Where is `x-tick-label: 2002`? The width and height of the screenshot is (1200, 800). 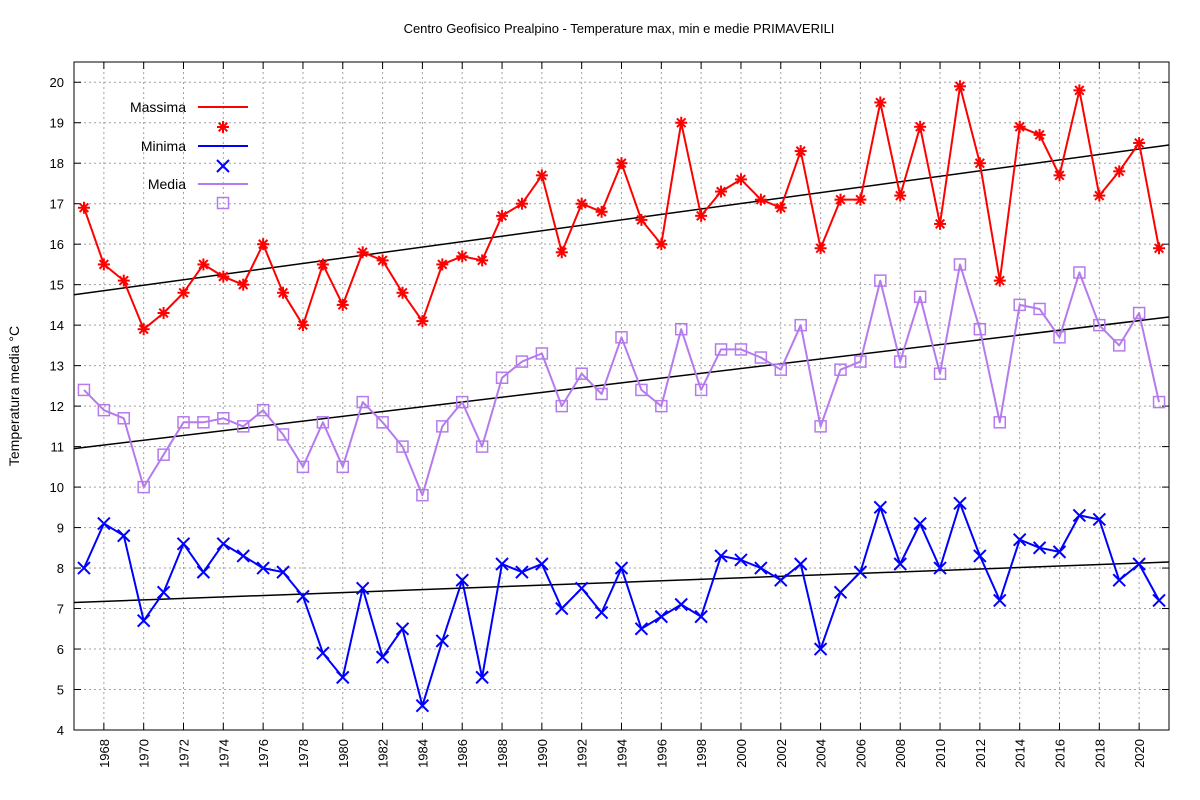 x-tick-label: 2002 is located at coordinates (781, 753).